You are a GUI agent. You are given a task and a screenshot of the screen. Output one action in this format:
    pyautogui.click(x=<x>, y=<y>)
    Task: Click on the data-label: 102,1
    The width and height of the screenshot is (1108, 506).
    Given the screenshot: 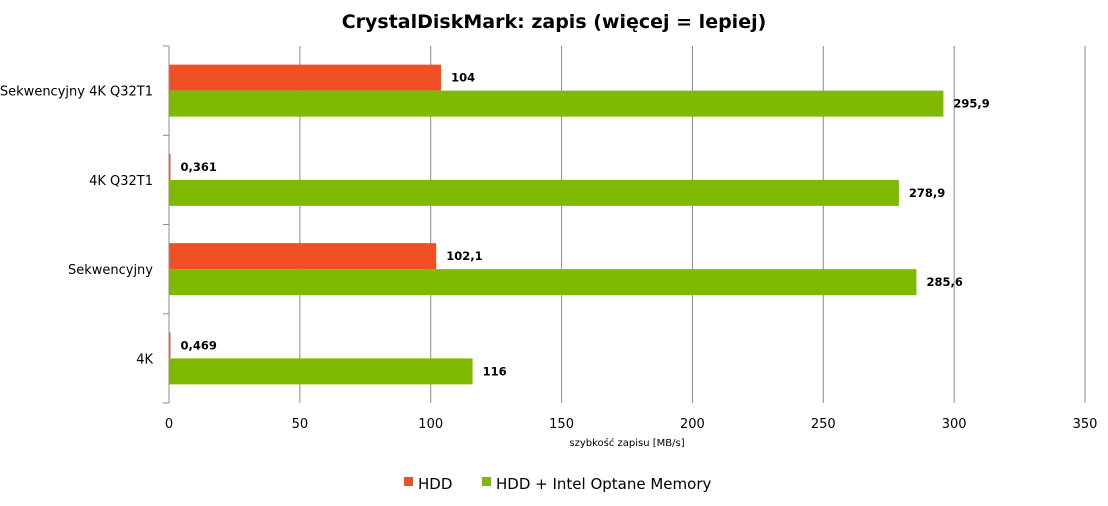 What is the action you would take?
    pyautogui.click(x=464, y=256)
    